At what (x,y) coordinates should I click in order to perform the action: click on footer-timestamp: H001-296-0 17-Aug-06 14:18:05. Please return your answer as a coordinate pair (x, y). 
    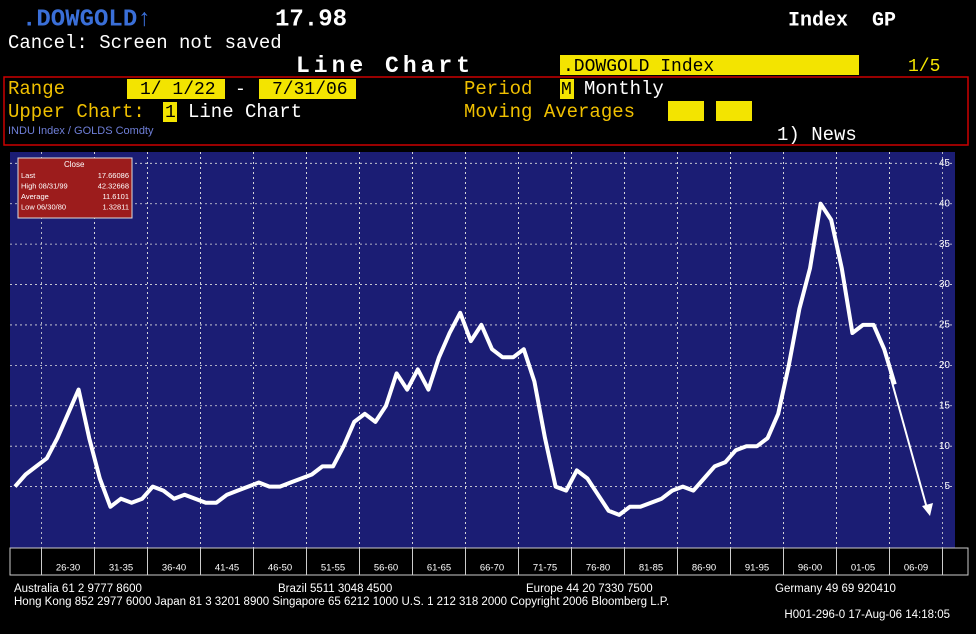
    Looking at the image, I should click on (867, 615).